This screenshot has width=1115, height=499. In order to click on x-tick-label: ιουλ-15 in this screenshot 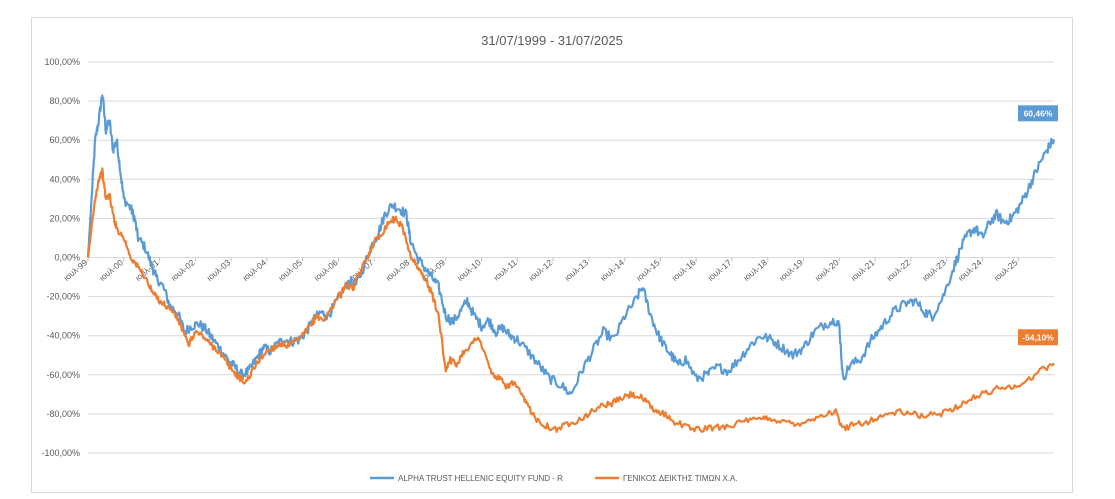, I will do `click(648, 270)`.